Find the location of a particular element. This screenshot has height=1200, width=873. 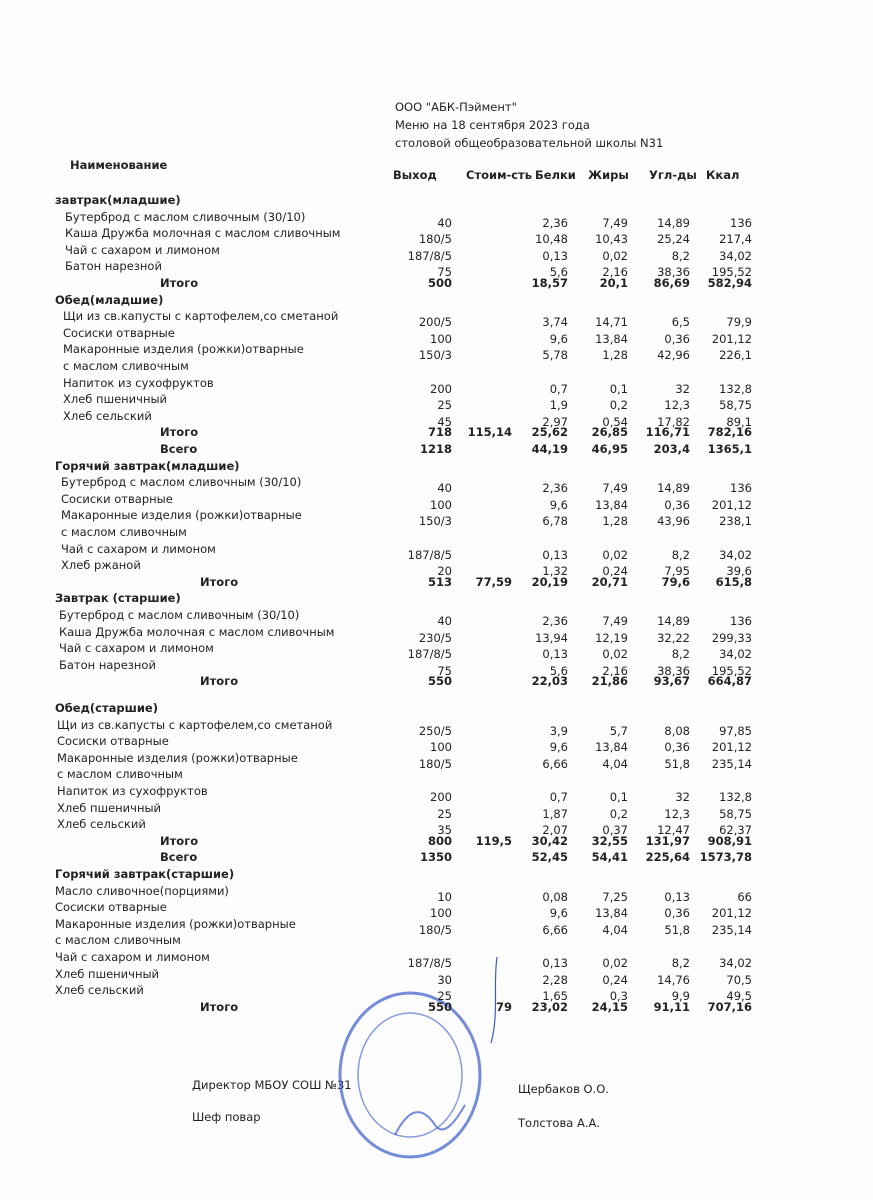

total-value: 664,87 is located at coordinates (729, 681).